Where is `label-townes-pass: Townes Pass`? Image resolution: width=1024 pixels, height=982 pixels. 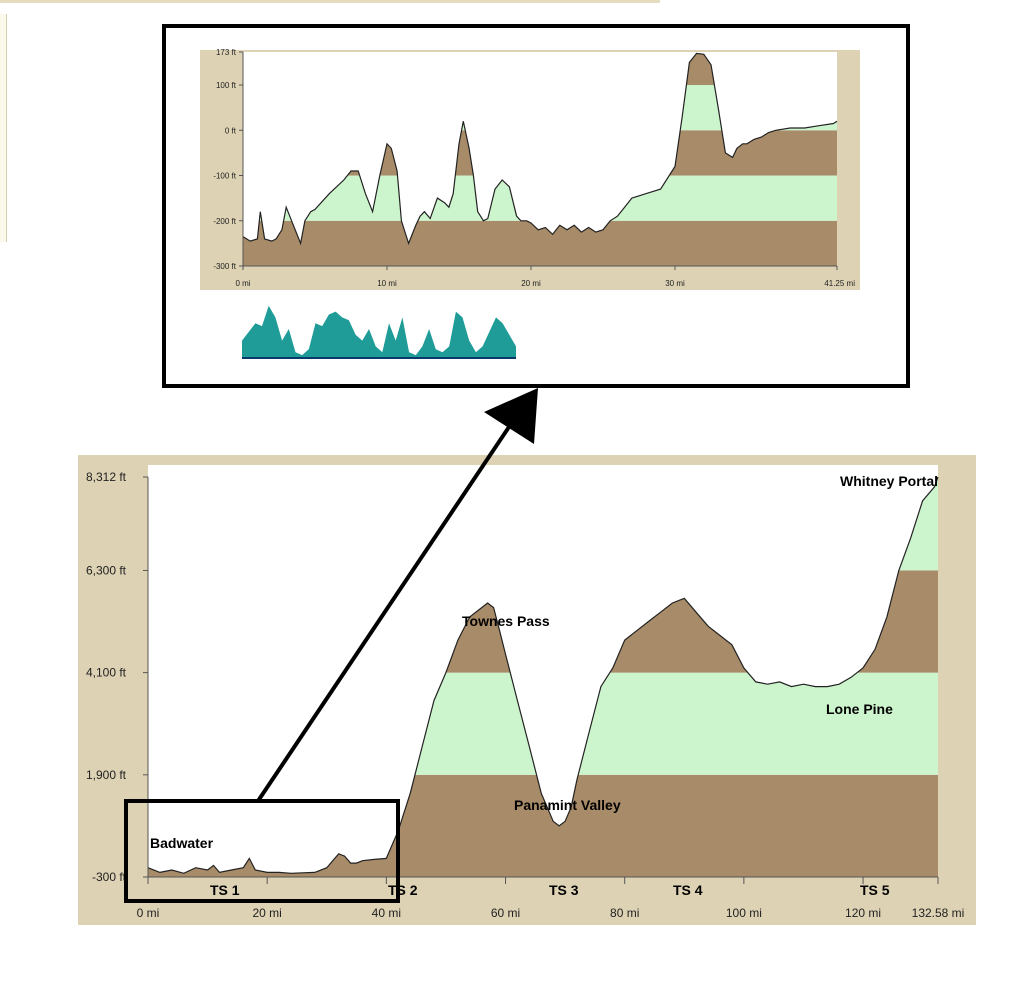 label-townes-pass: Townes Pass is located at coordinates (506, 621).